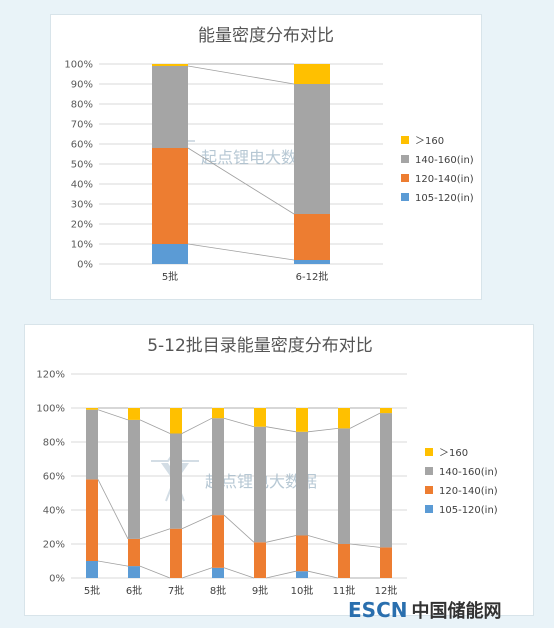  What do you see at coordinates (85, 265) in the screenshot?
I see `y-tick-label: 0%` at bounding box center [85, 265].